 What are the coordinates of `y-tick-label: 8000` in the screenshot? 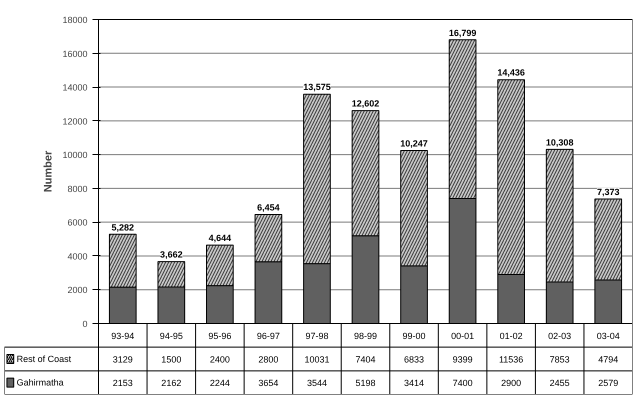 It's located at (77, 189).